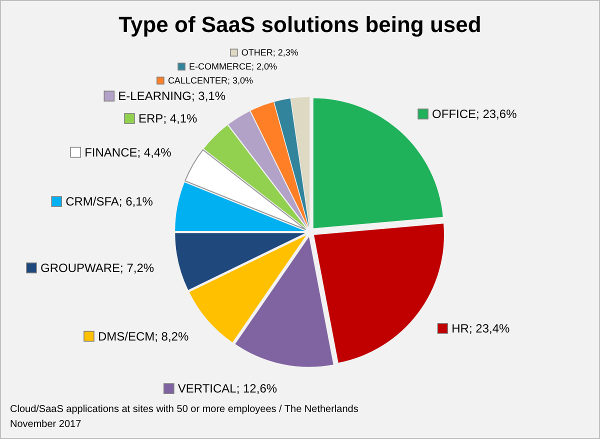  What do you see at coordinates (184, 409) in the screenshot?
I see `text: Cloud/SaaS applications at sites with 50 or more employees / The Netherlands` at bounding box center [184, 409].